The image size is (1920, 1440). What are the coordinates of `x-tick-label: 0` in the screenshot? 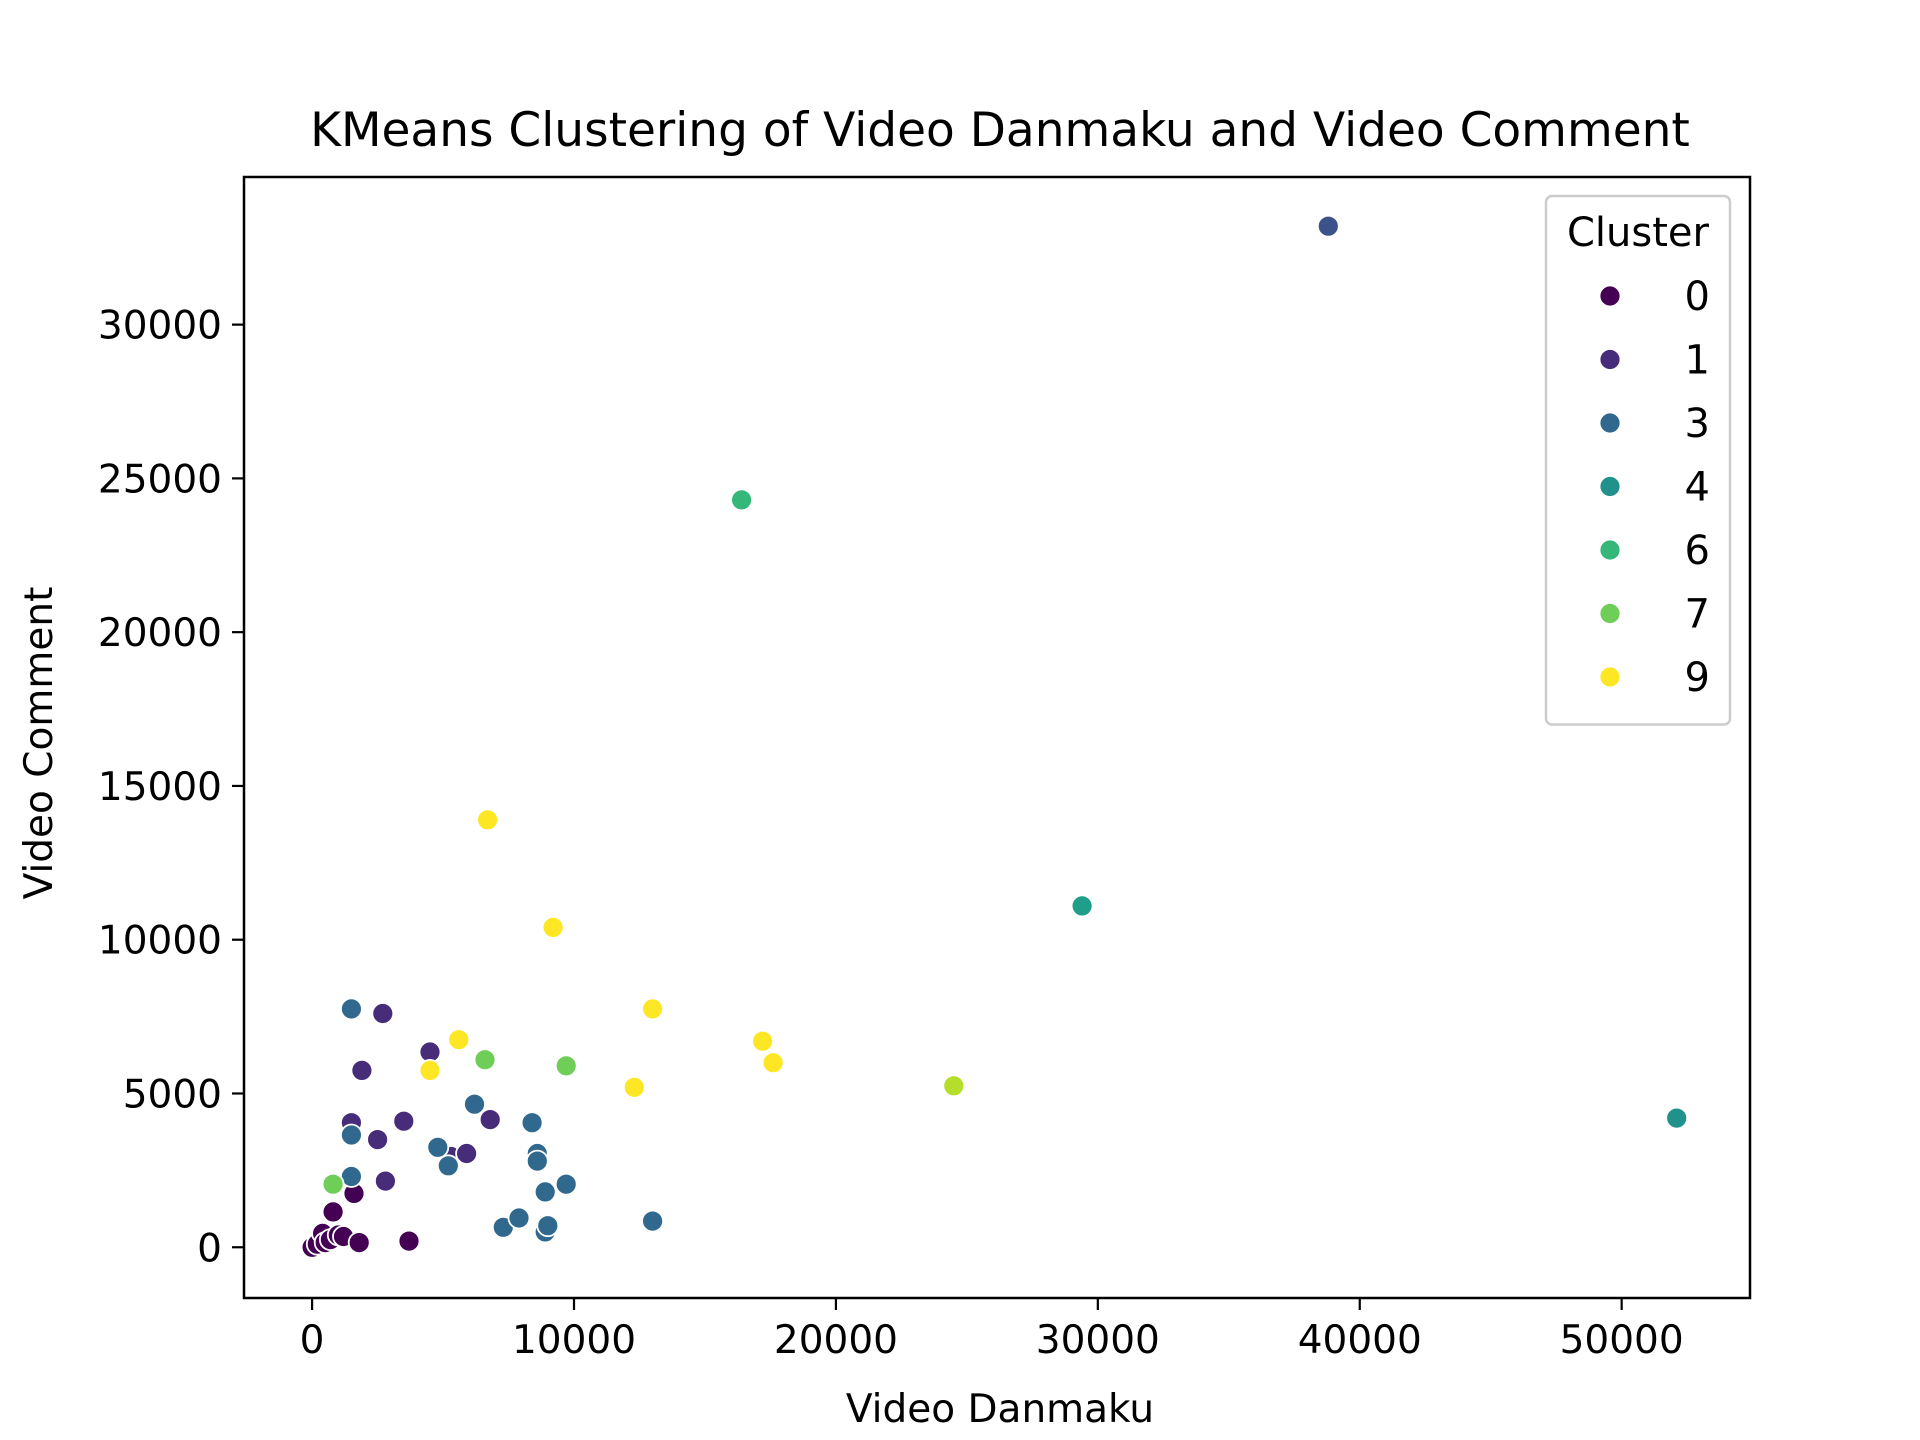 It's located at (312, 1340).